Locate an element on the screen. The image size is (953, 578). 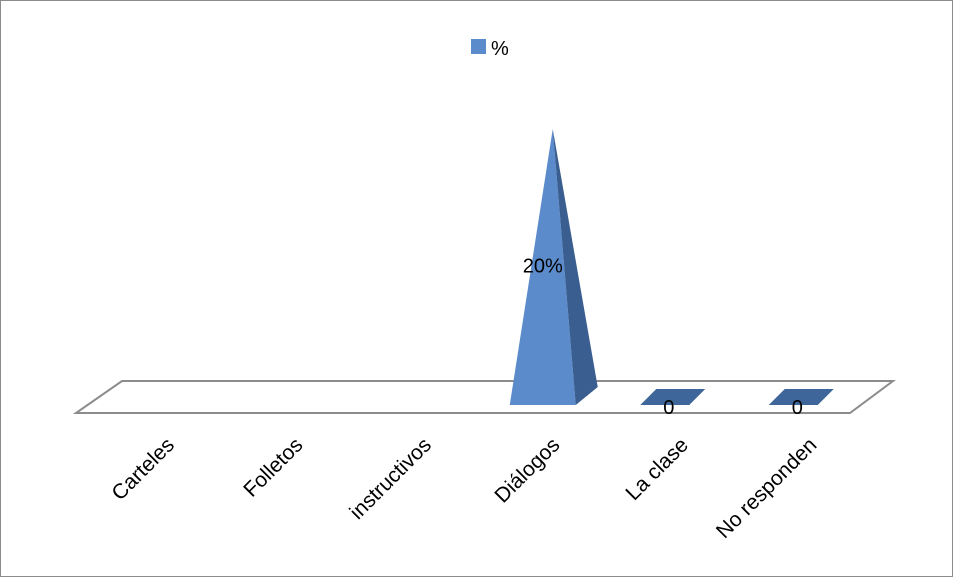
data-label: 20% is located at coordinates (543, 267).